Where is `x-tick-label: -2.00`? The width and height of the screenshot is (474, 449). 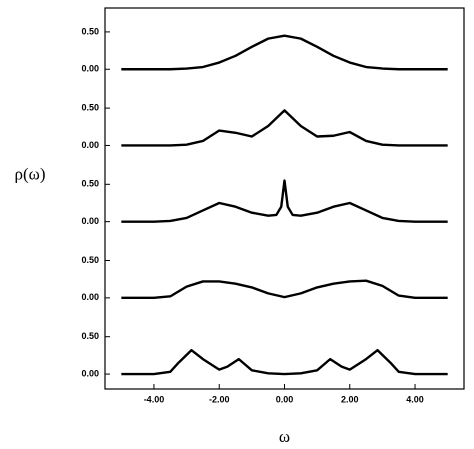 x-tick-label: -2.00 is located at coordinates (219, 399).